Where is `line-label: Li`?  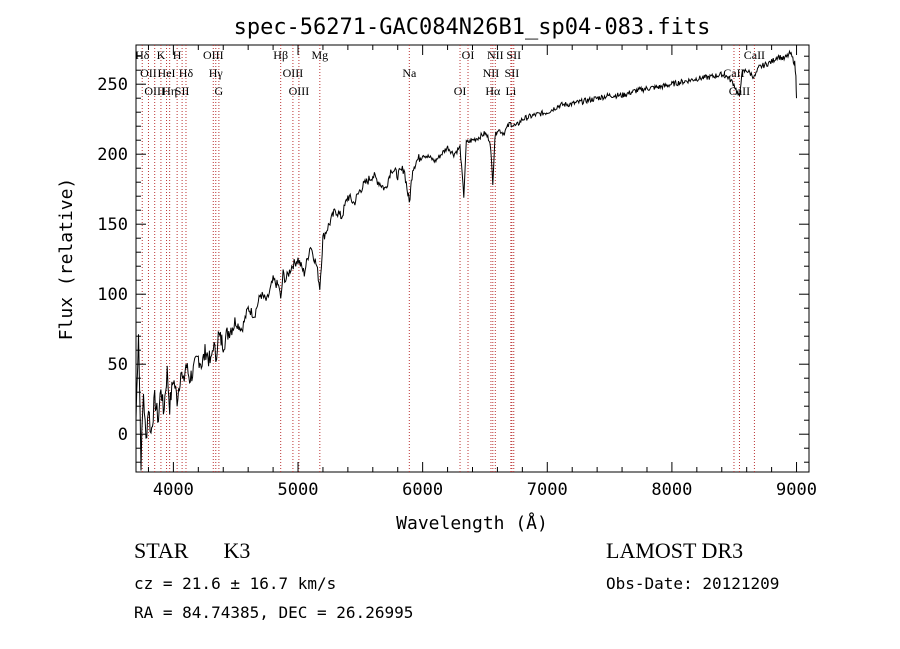
line-label: Li is located at coordinates (511, 91).